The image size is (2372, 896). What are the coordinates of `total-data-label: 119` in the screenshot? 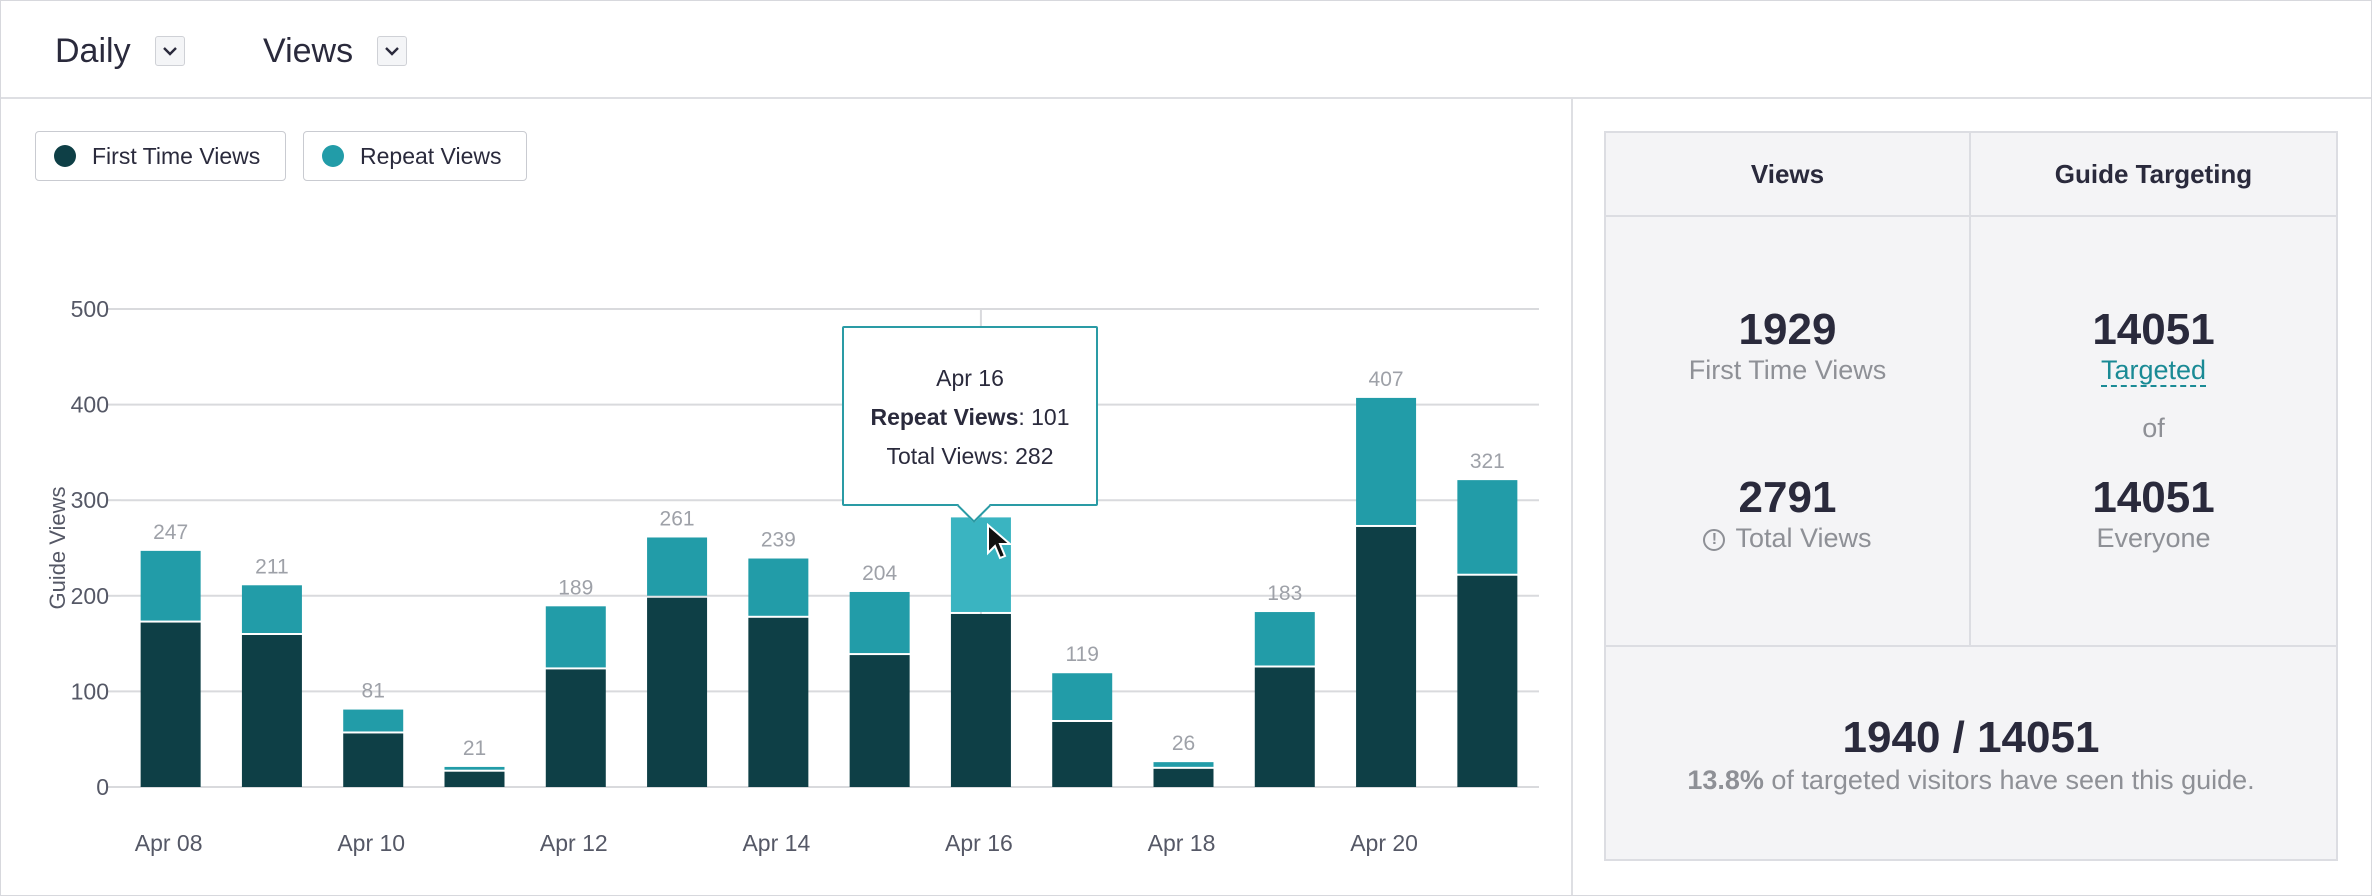 It's located at (1081, 654).